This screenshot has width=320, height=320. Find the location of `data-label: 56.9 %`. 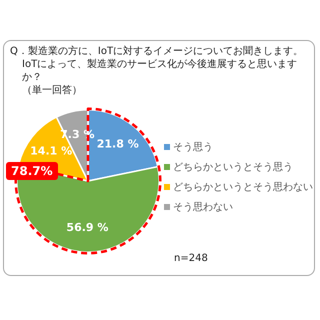

data-label: 56.9 % is located at coordinates (87, 227).